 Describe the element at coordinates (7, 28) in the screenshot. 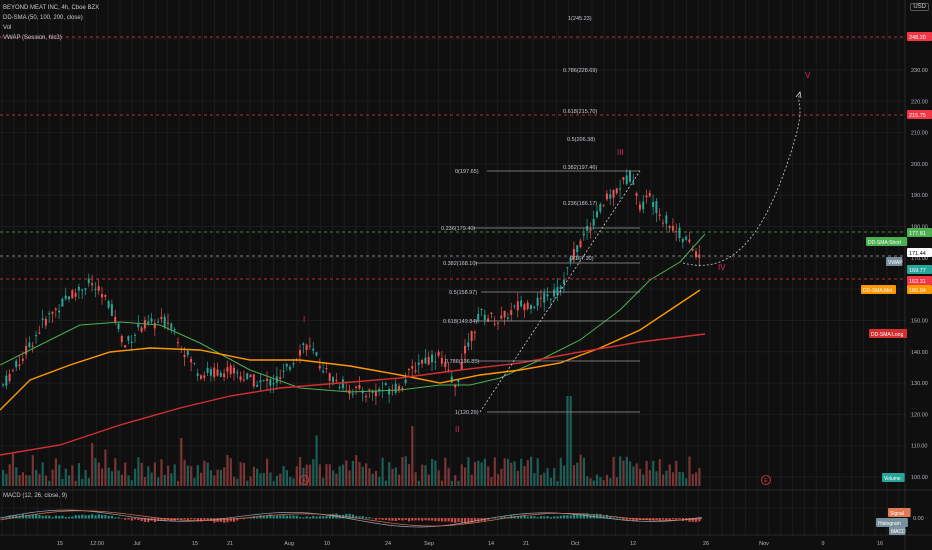

I see `vol-legend: Vol` at that location.